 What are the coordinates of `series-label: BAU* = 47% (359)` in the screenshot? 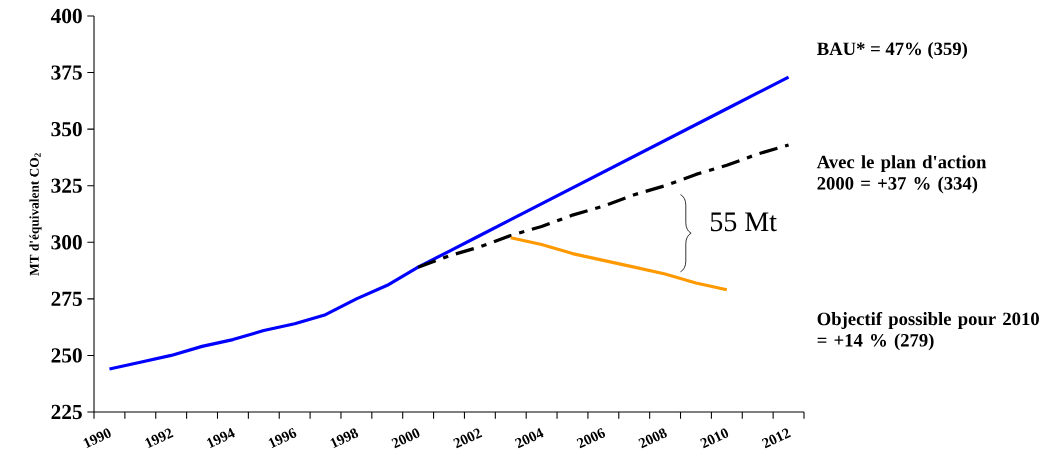 It's located at (892, 50).